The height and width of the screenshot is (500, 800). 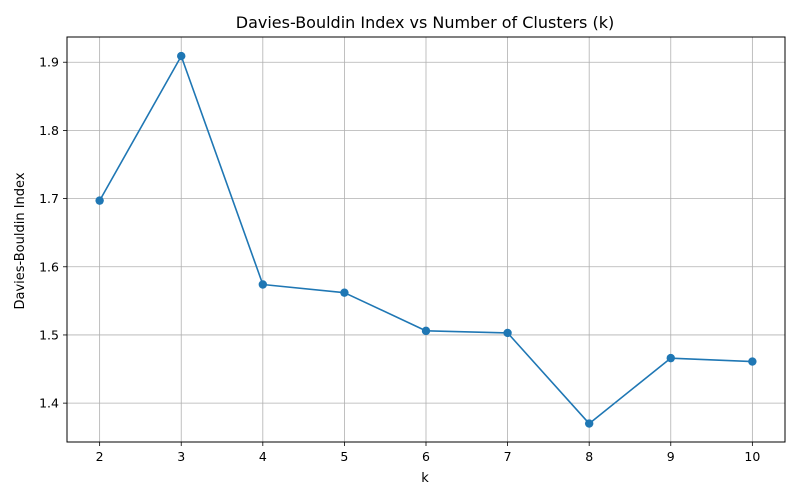 I want to click on y-tick-label: 1.9, so click(x=49, y=62).